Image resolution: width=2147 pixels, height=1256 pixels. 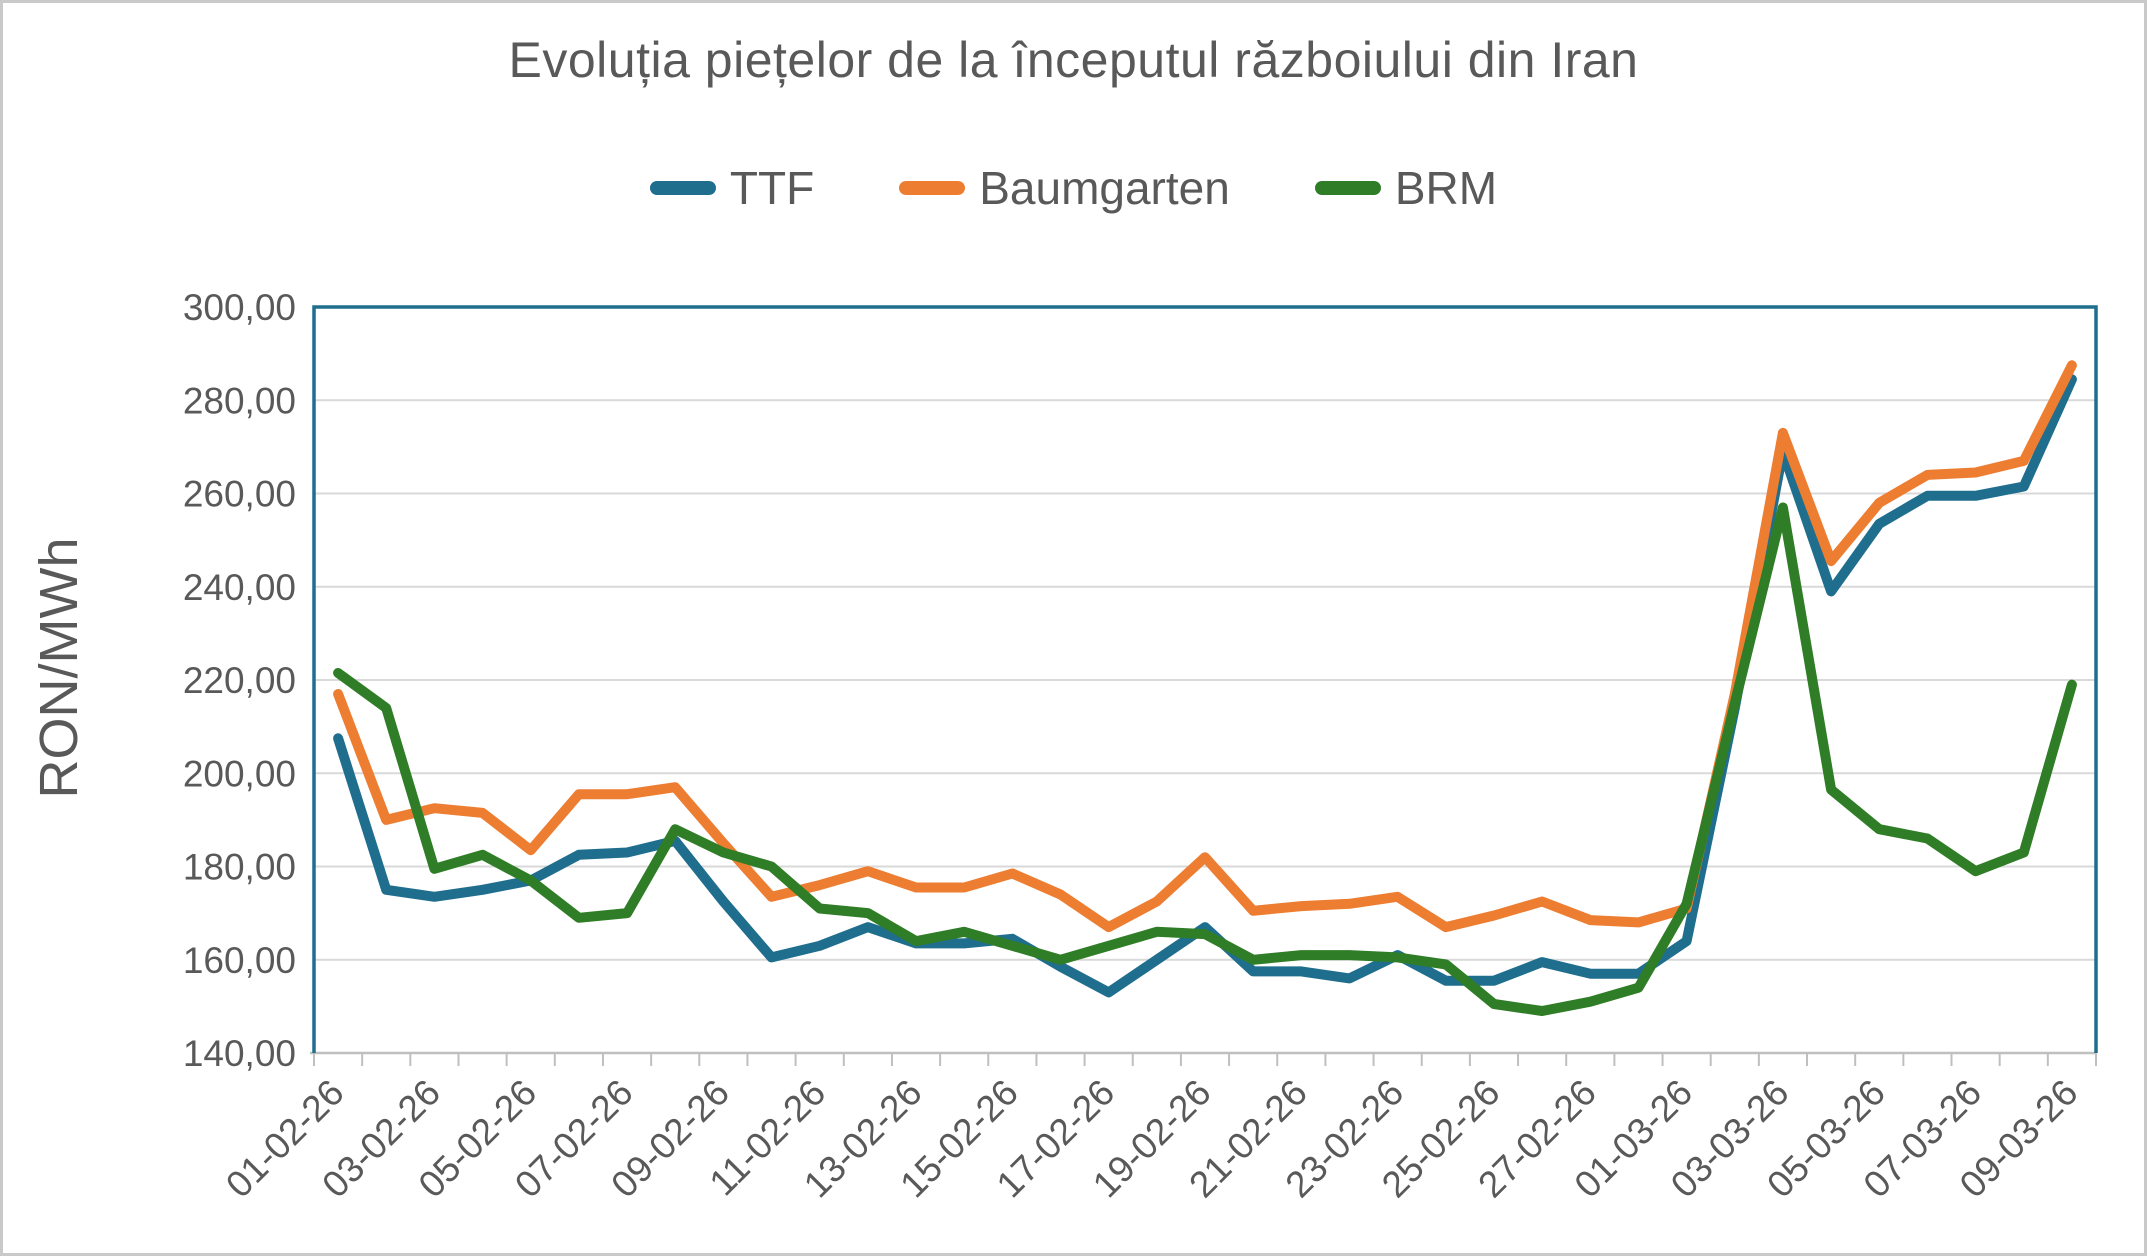 I want to click on y-axis-title: RON/MWh, so click(x=59, y=668).